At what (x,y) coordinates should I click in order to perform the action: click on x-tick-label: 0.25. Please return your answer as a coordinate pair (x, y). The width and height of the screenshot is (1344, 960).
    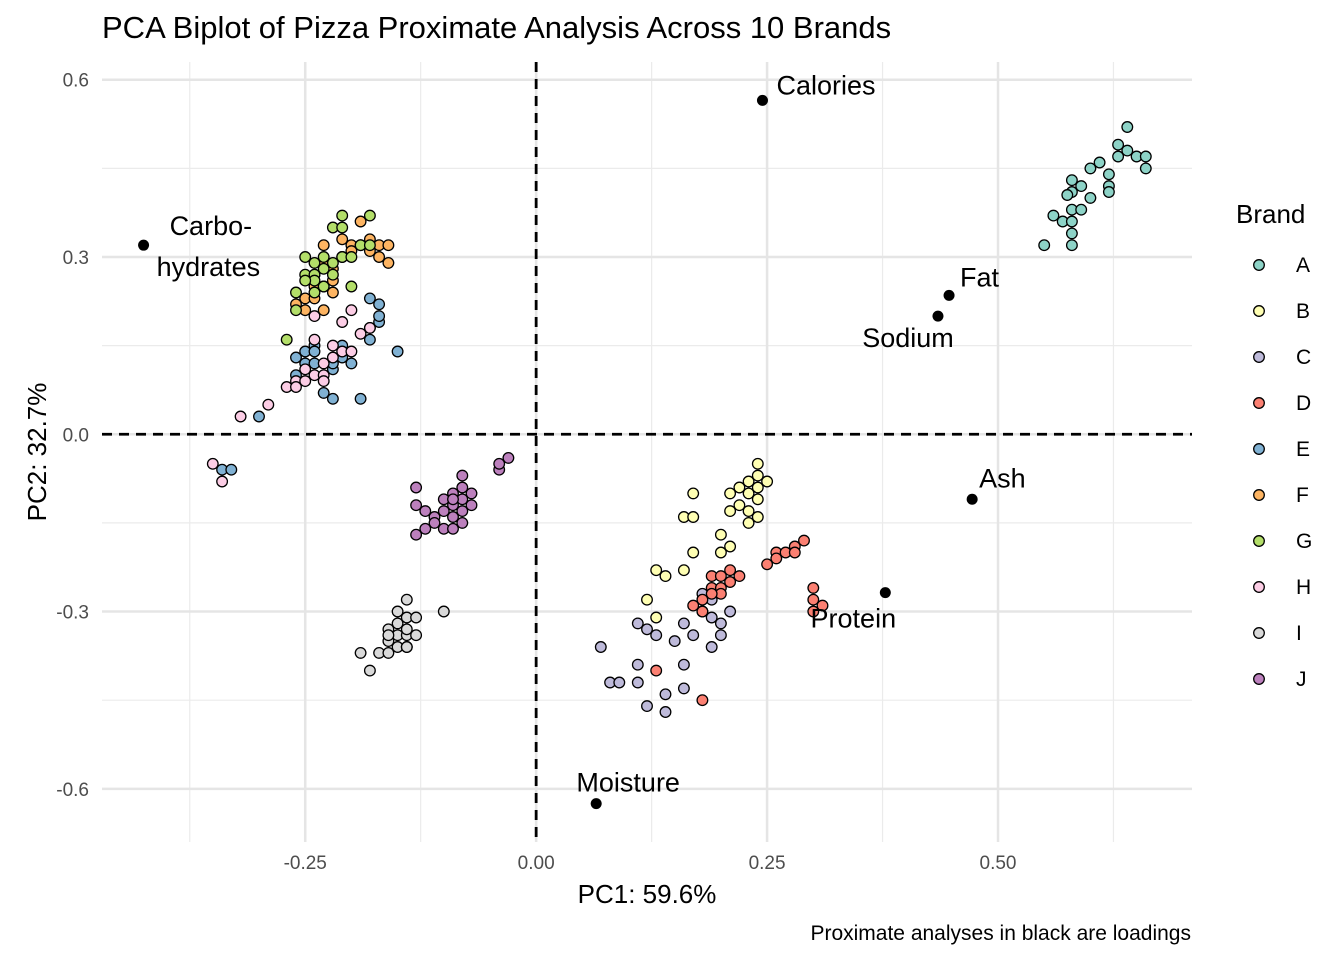
    Looking at the image, I should click on (767, 863).